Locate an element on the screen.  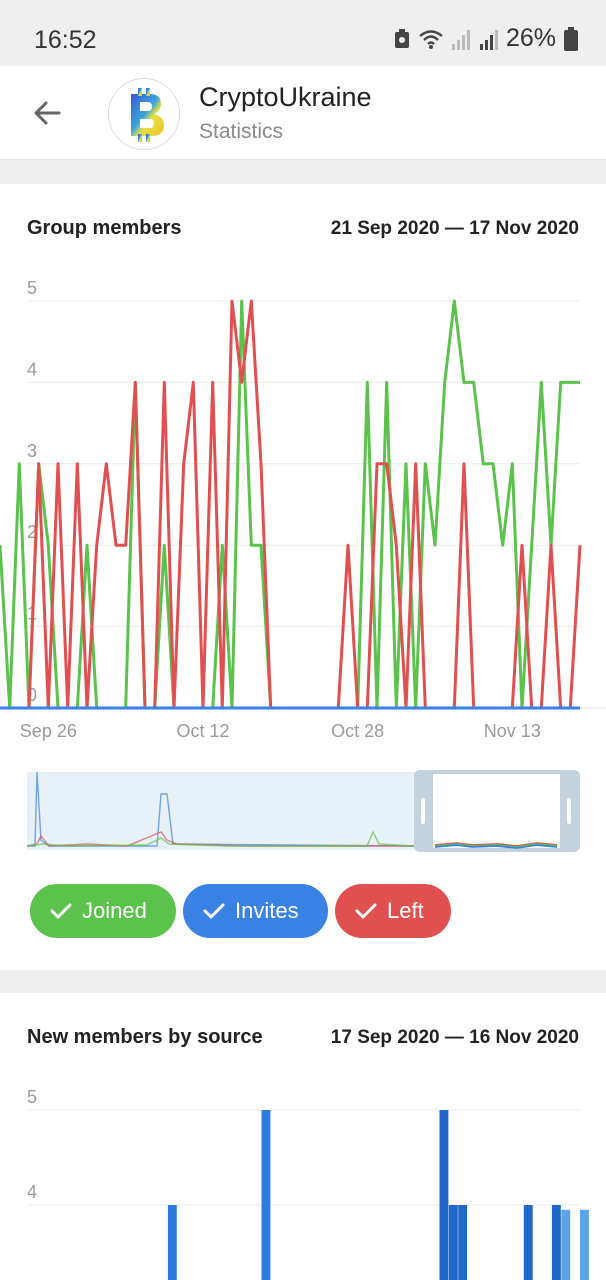
channel-title: CryptoUkraine is located at coordinates (285, 97).